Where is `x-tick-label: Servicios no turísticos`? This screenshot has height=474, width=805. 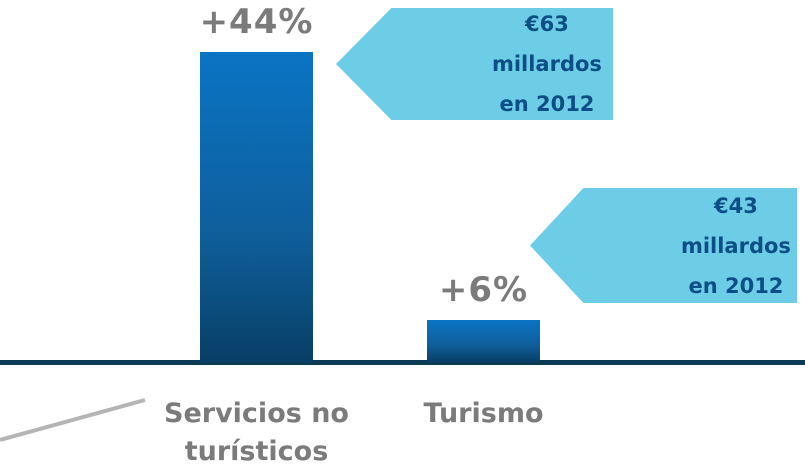
x-tick-label: Servicios no turísticos is located at coordinates (256, 432).